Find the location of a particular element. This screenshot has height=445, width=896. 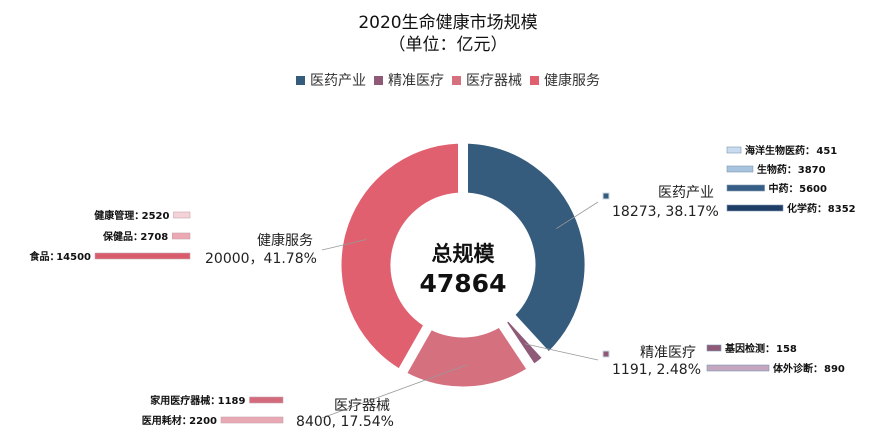

legend-label: 健康服务 is located at coordinates (572, 81).